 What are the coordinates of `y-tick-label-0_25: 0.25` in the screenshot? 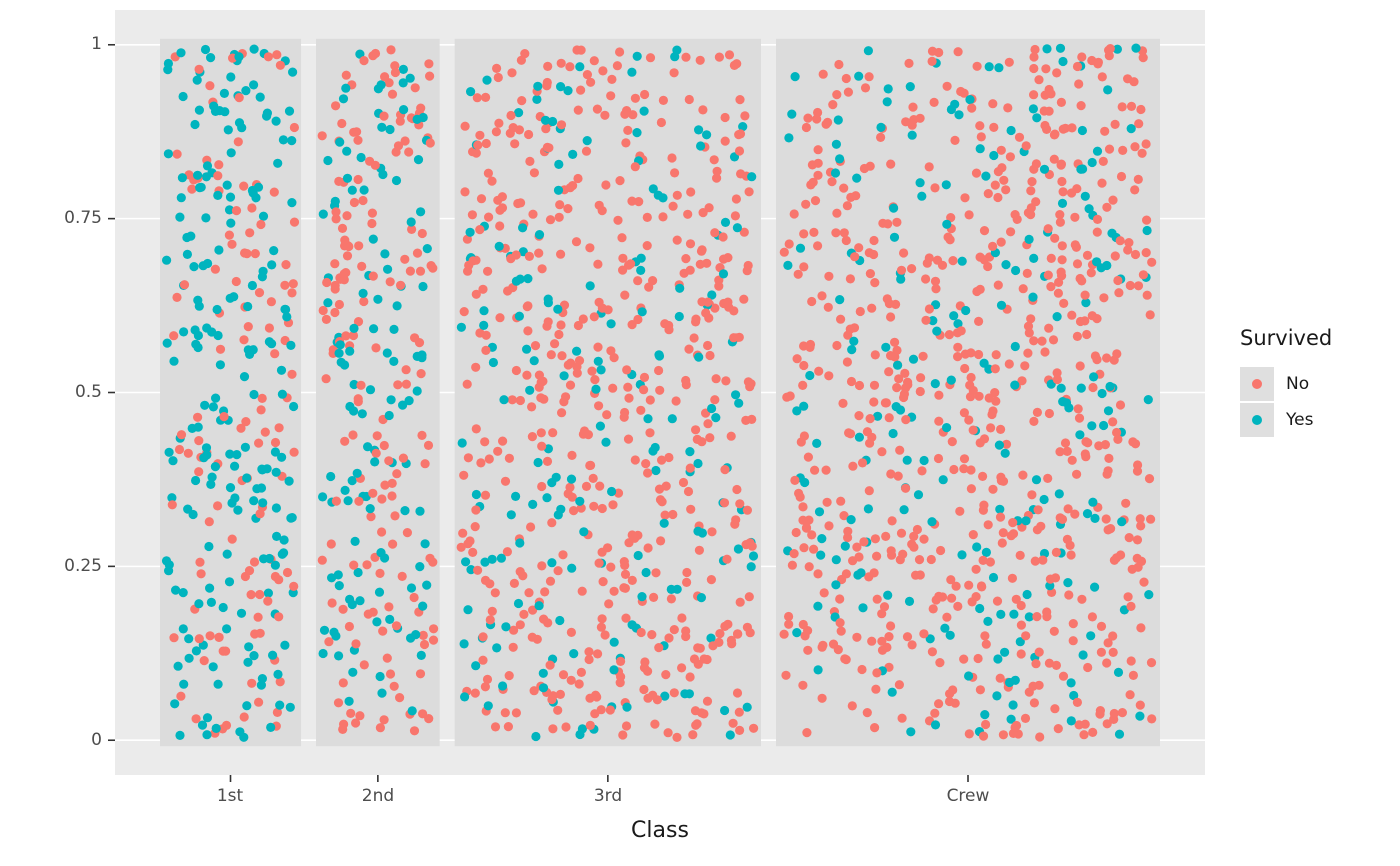 It's located at (83, 566).